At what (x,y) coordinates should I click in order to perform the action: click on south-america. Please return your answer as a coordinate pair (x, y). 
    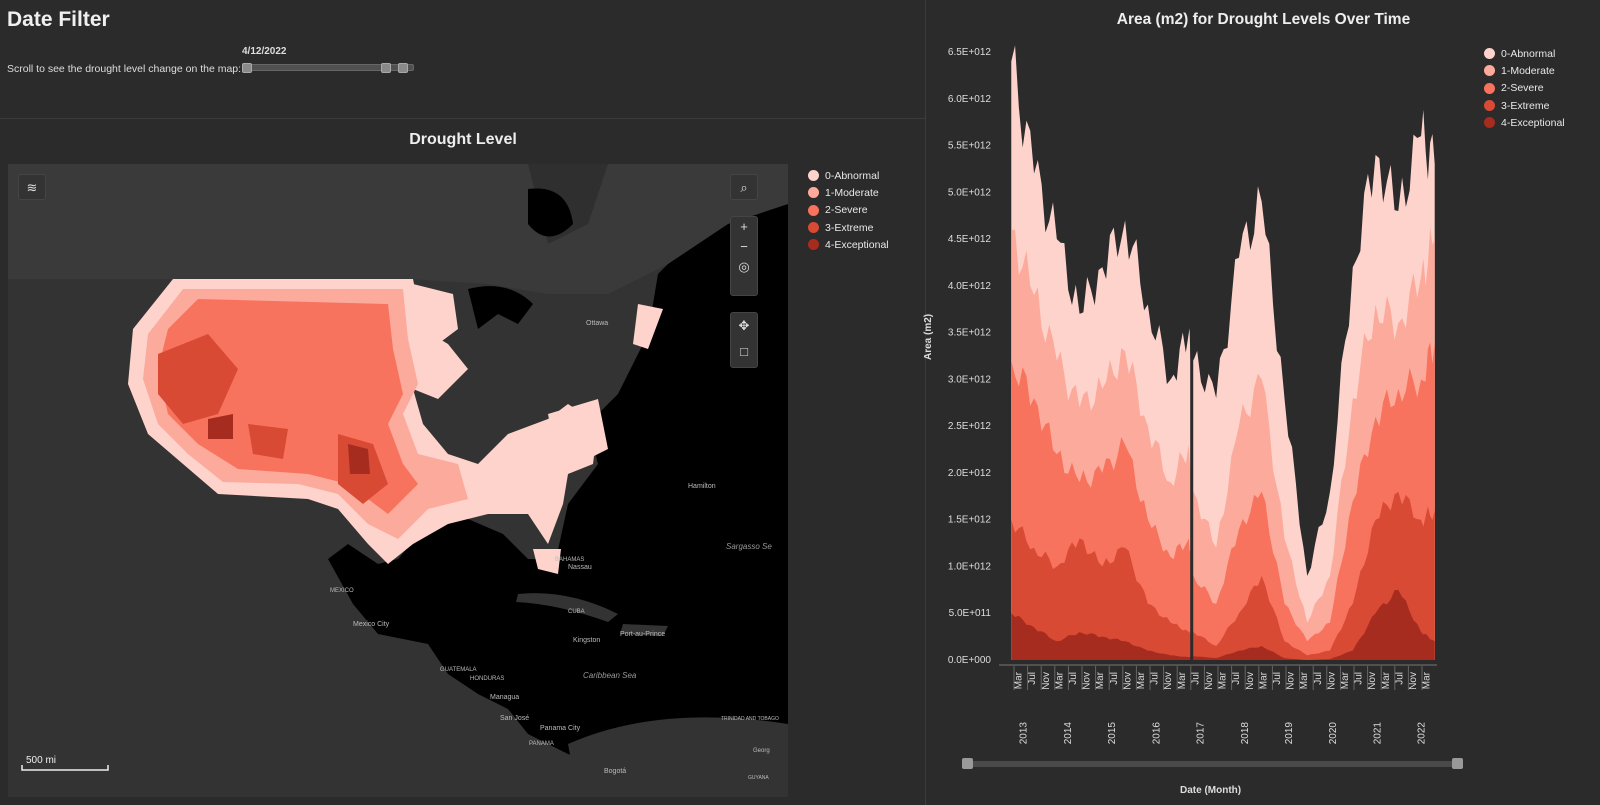
    Looking at the image, I should click on (678, 757).